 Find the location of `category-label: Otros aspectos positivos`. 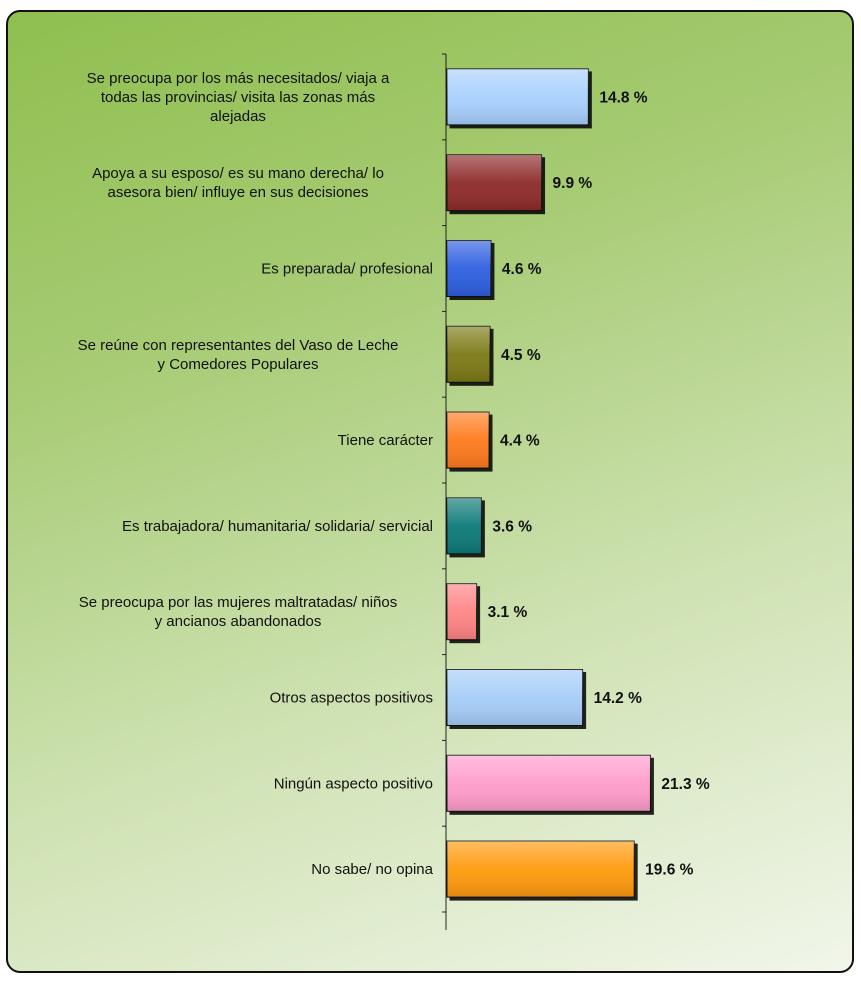

category-label: Otros aspectos positivos is located at coordinates (351, 698).